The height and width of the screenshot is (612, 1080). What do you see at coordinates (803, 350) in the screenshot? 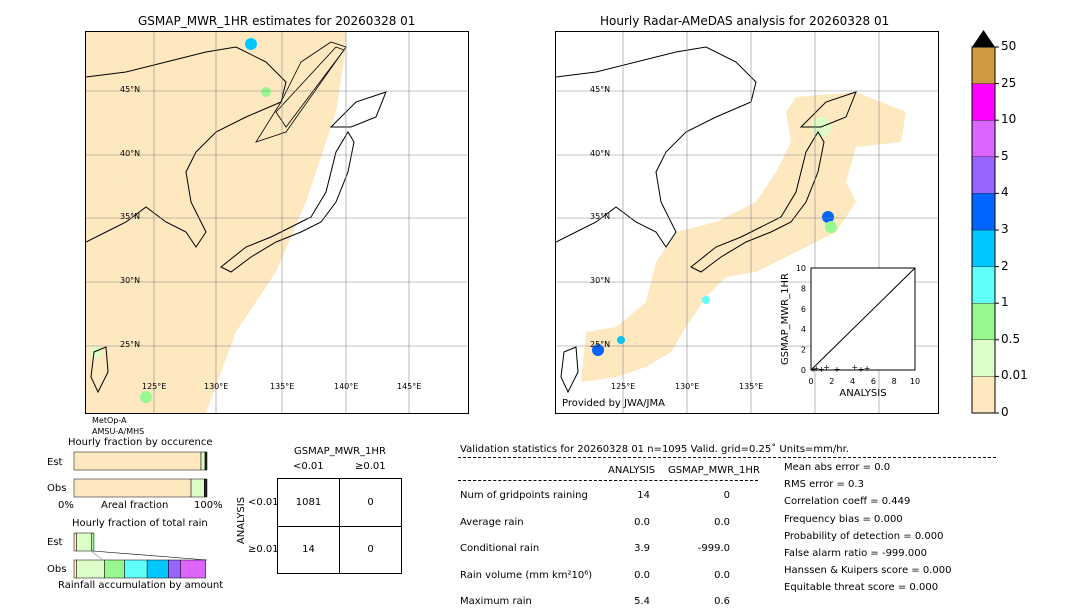
I see `y-tick-label: 2` at bounding box center [803, 350].